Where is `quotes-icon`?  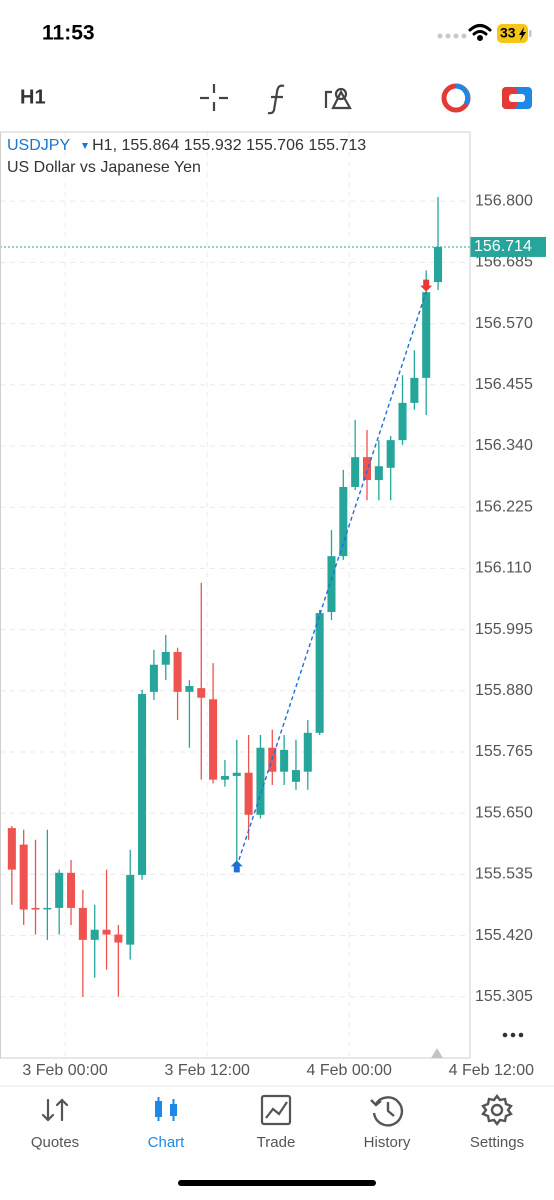 quotes-icon is located at coordinates (55, 1110).